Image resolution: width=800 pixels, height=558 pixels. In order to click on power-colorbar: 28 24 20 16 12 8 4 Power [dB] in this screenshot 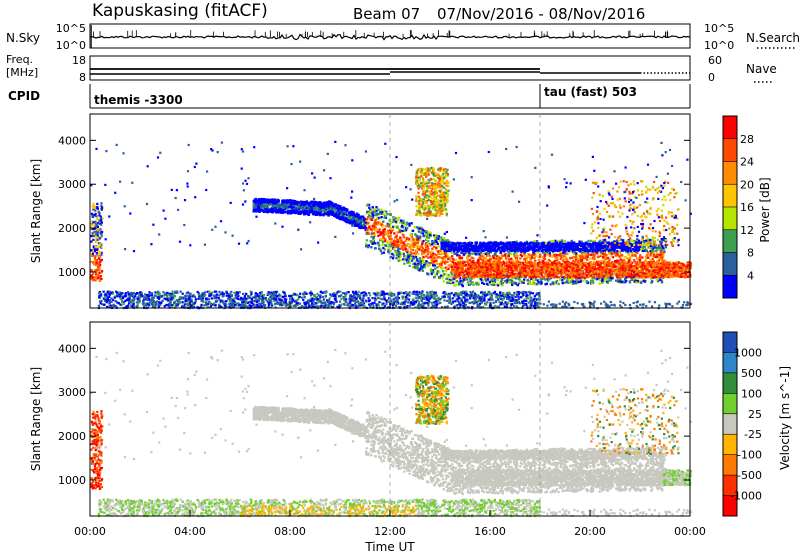, I will do `click(747, 207)`.